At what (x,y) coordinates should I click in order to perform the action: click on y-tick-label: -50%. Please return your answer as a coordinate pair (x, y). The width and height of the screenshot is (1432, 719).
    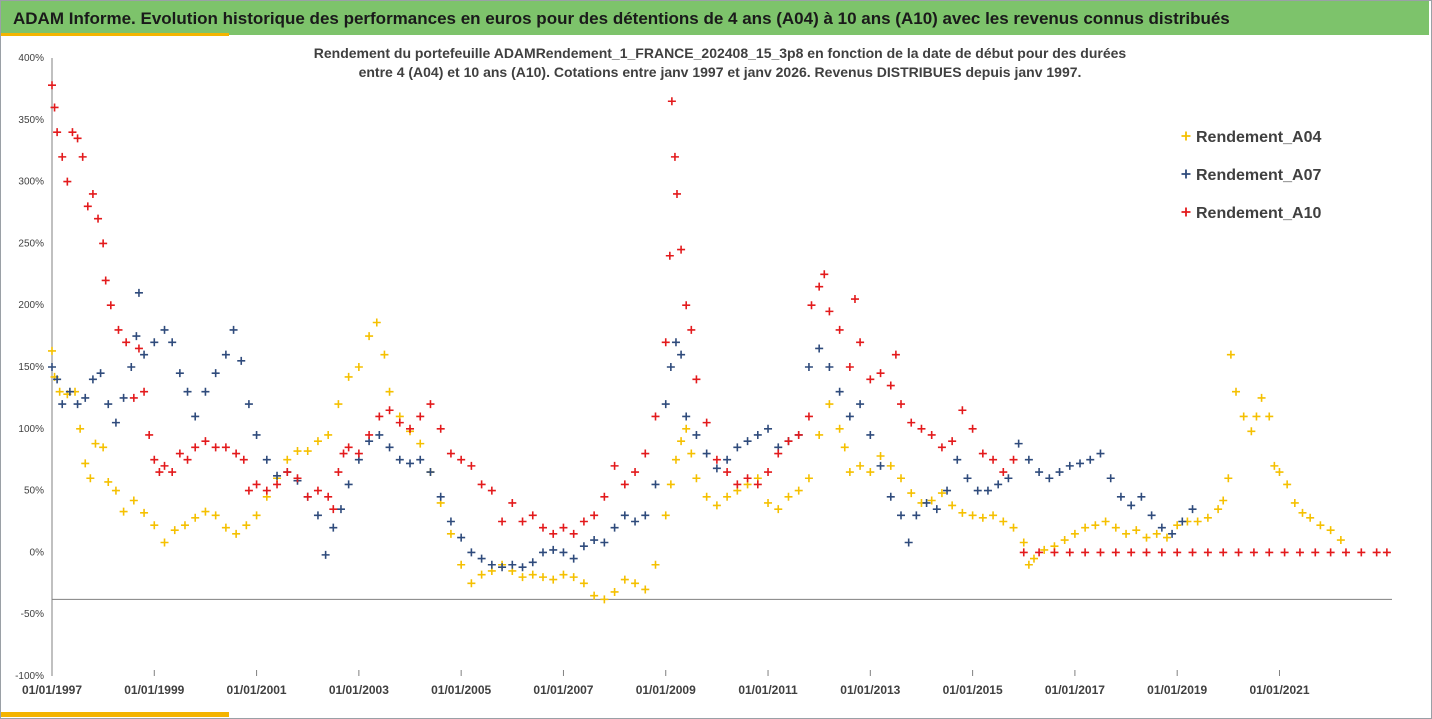
    Looking at the image, I should click on (32, 614).